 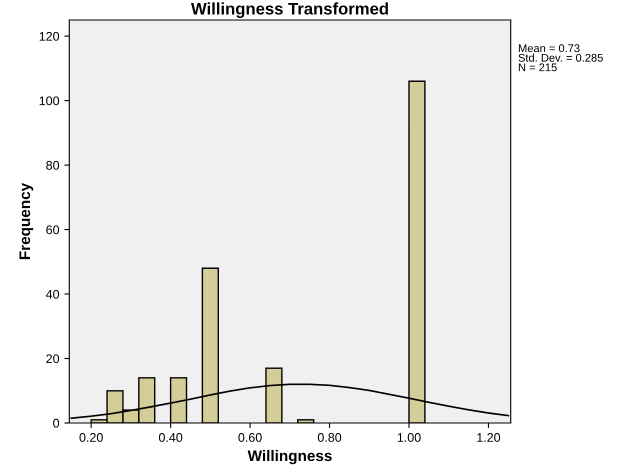 I want to click on x-tick-label: 1.00, so click(x=409, y=437).